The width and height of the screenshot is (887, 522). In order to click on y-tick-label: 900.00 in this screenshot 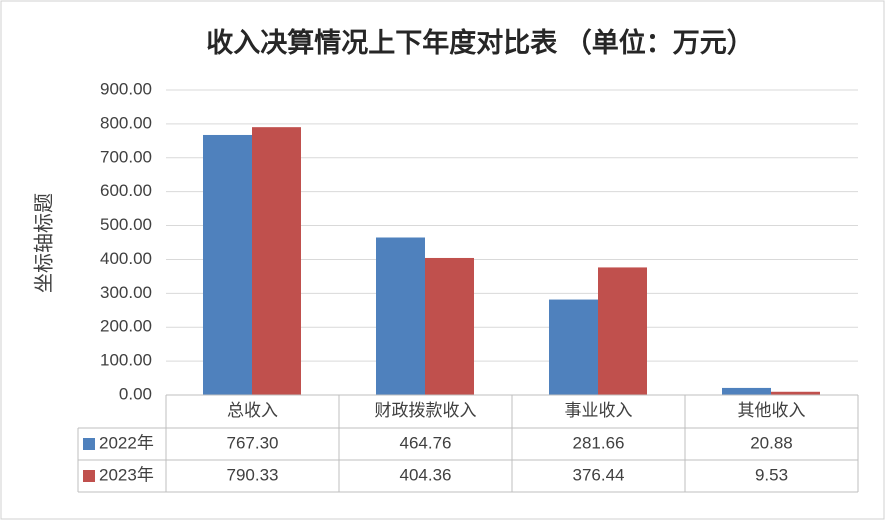, I will do `click(126, 88)`.